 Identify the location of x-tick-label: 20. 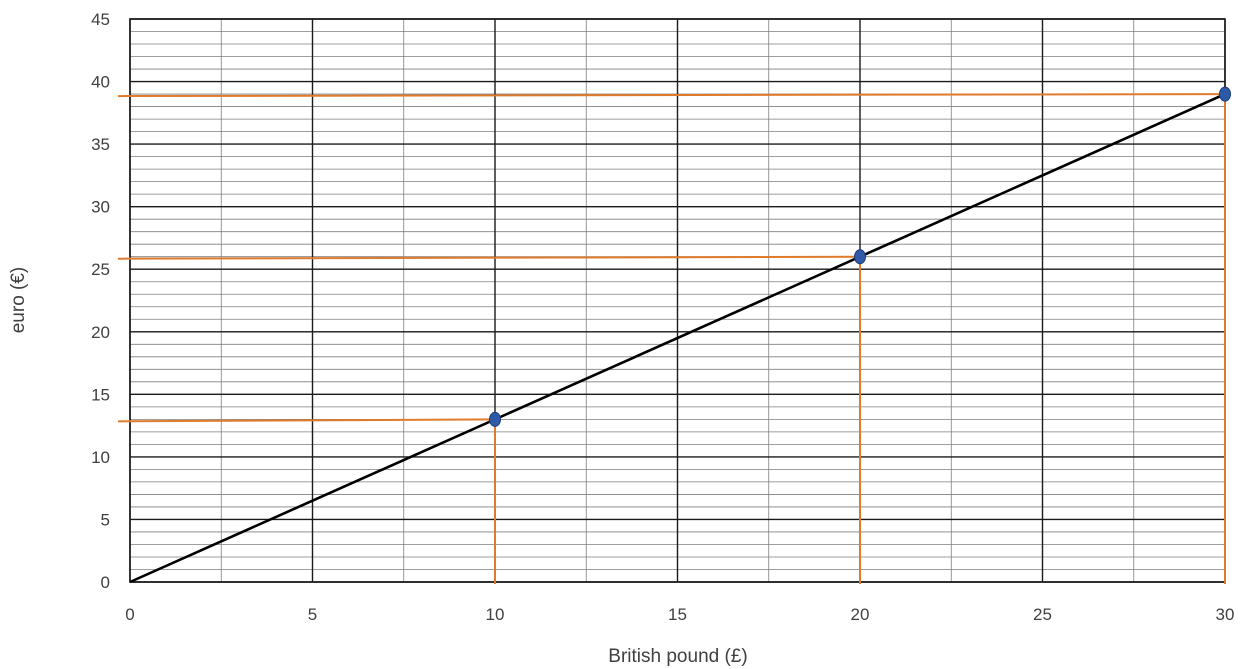
(860, 614).